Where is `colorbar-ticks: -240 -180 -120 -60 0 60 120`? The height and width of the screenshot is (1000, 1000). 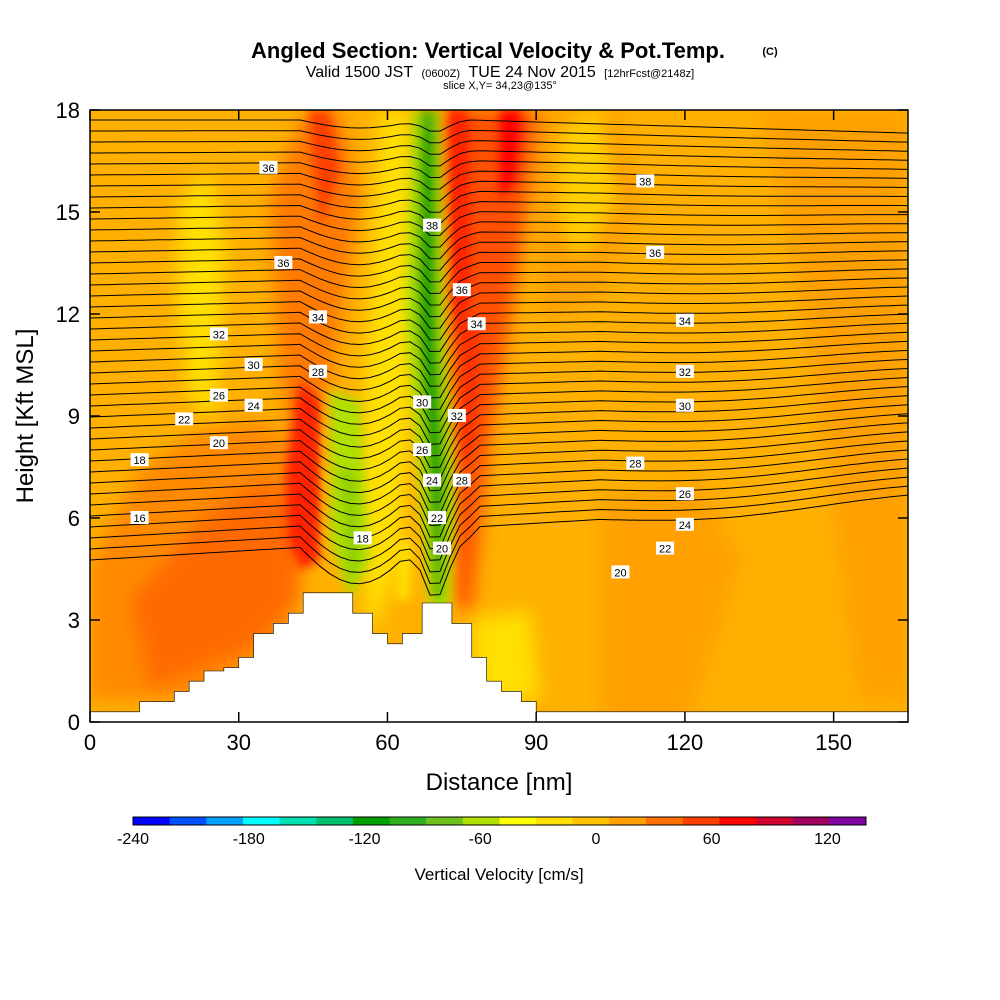 colorbar-ticks: -240 -180 -120 -60 0 60 120 is located at coordinates (479, 839).